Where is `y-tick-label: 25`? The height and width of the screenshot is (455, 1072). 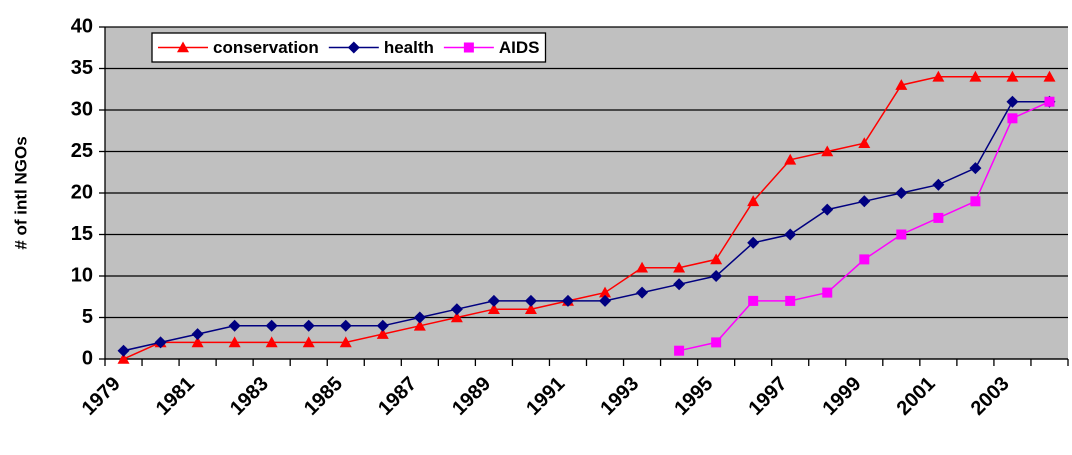 y-tick-label: 25 is located at coordinates (82, 151).